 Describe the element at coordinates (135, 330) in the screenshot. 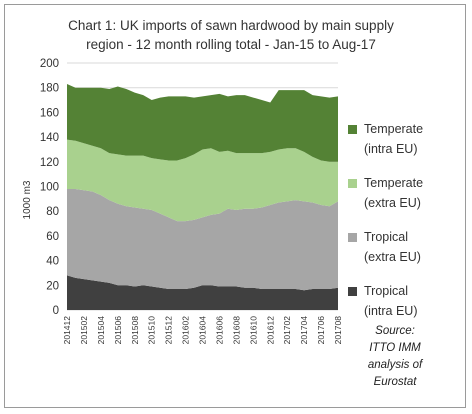

I see `x-tick-label-201508: 201508` at that location.